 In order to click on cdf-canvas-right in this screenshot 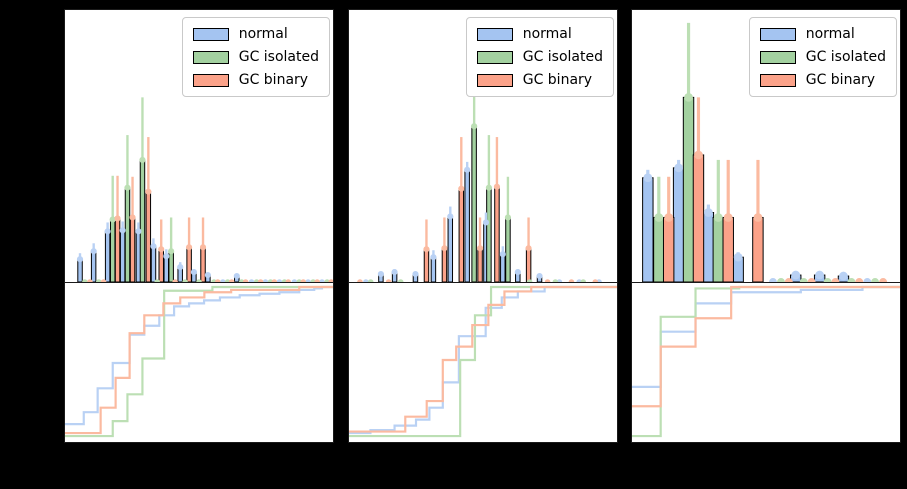, I will do `click(766, 361)`.